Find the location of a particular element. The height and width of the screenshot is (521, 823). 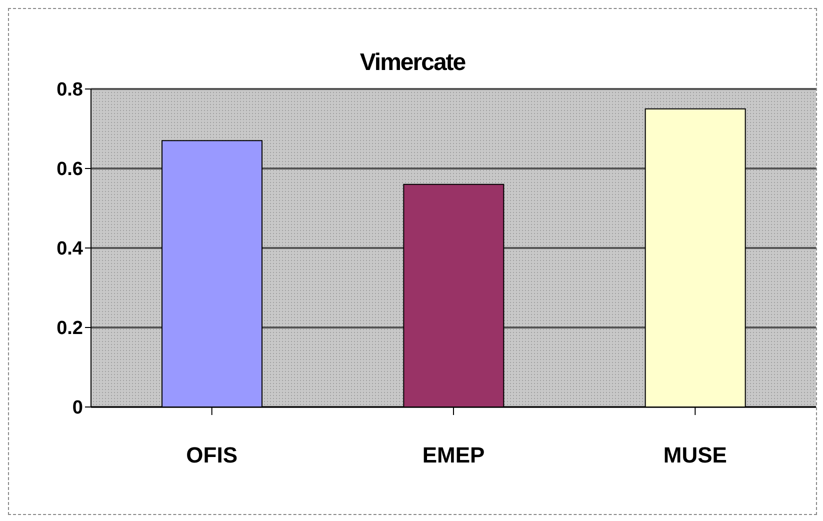

x-tick-label: OFIS is located at coordinates (212, 455).